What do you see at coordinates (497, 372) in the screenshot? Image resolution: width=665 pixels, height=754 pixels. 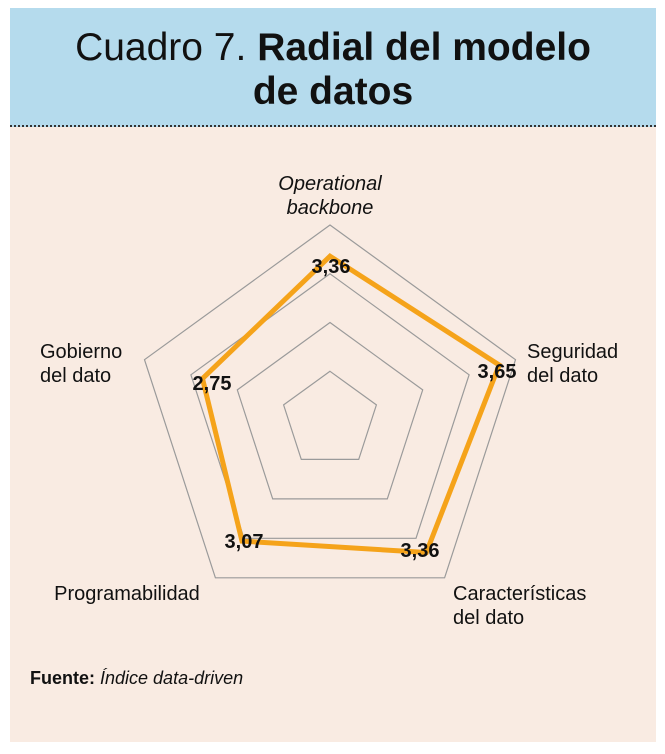 I see `value-label-2: 3,65` at bounding box center [497, 372].